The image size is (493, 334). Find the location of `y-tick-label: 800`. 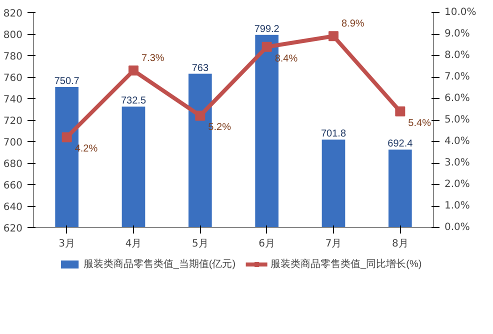

y-tick-label: 800 is located at coordinates (13, 35).